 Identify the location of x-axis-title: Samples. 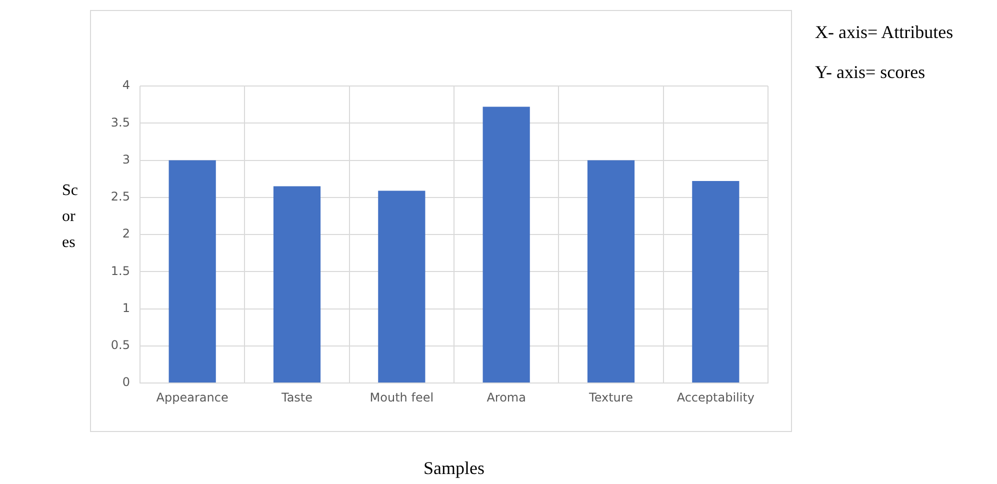
(454, 468).